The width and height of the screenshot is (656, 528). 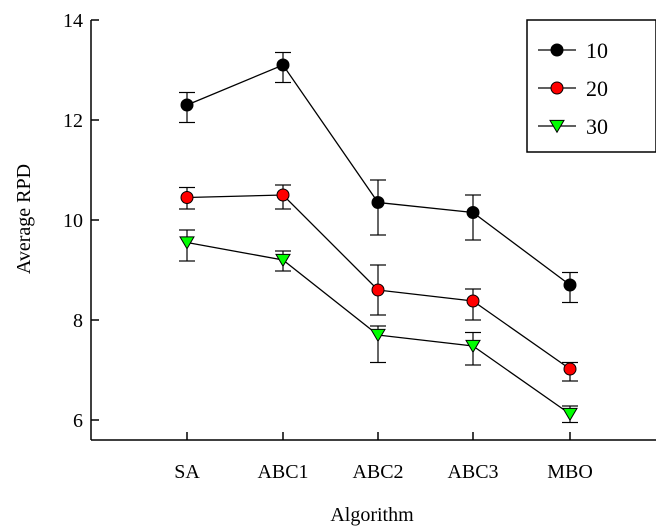 What do you see at coordinates (472, 472) in the screenshot?
I see `x-tick-label: ABC3` at bounding box center [472, 472].